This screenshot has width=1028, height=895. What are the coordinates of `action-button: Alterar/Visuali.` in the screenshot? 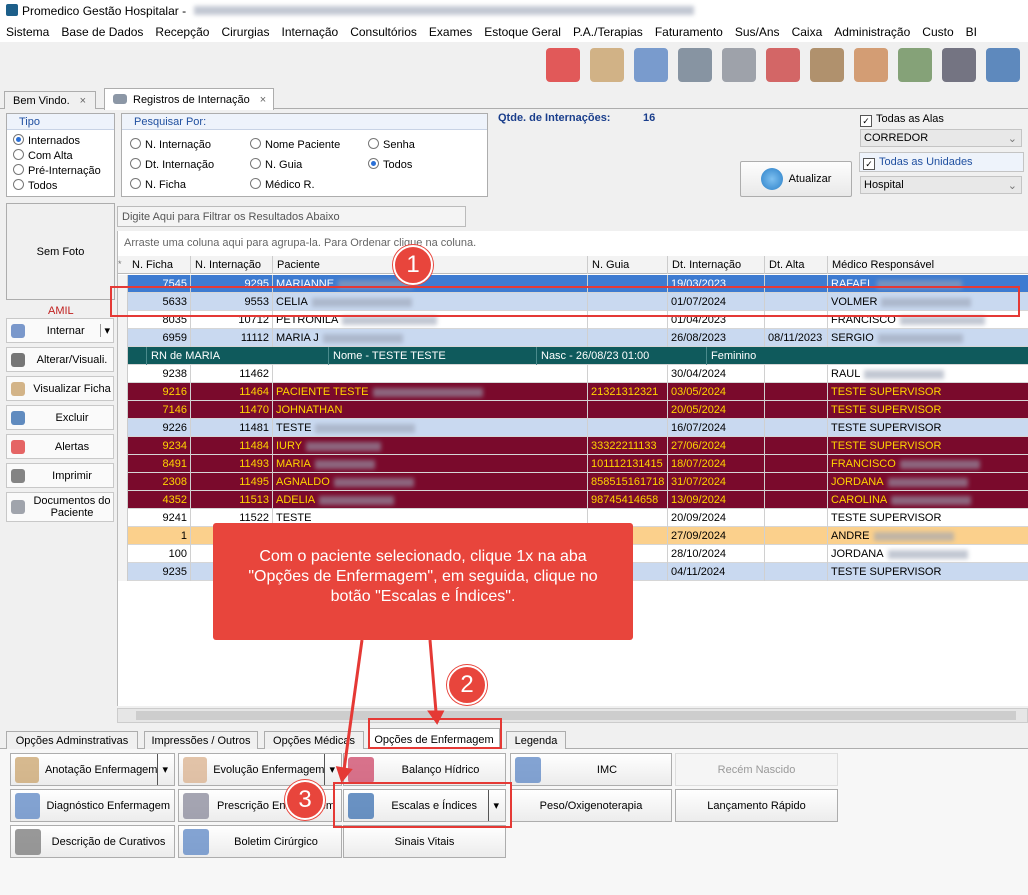 It's located at (60, 359).